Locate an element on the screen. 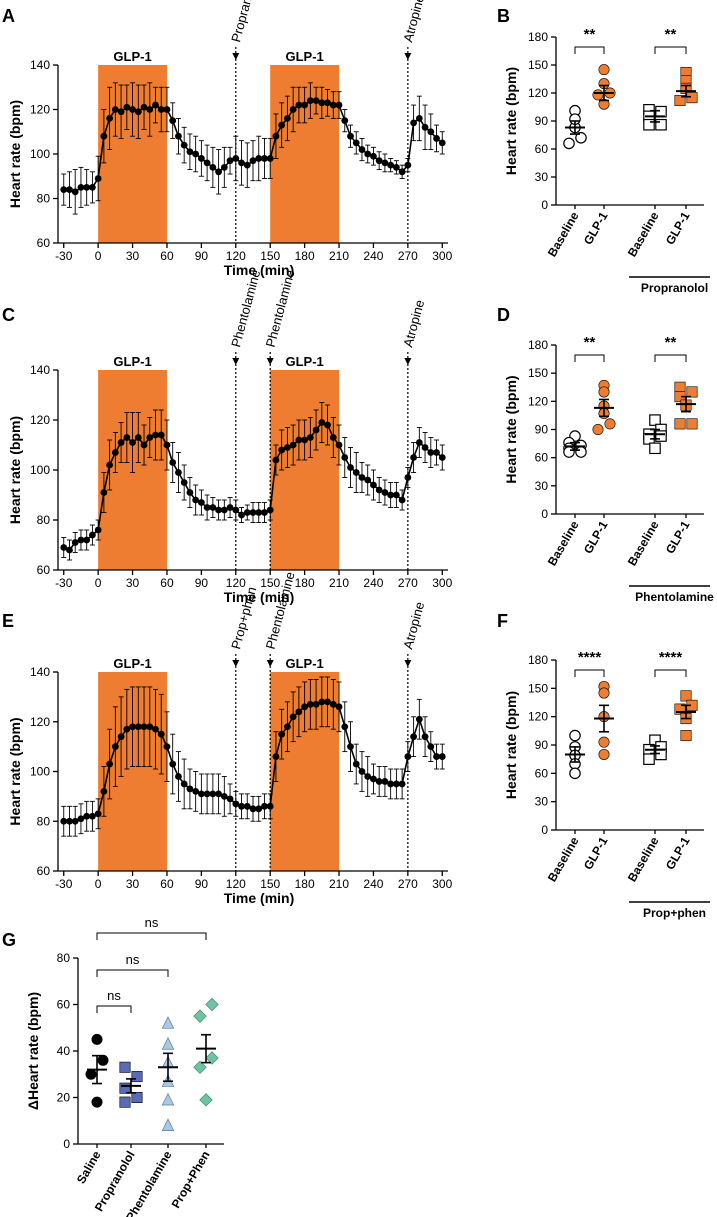  category-label: Saline is located at coordinates (89, 1167).